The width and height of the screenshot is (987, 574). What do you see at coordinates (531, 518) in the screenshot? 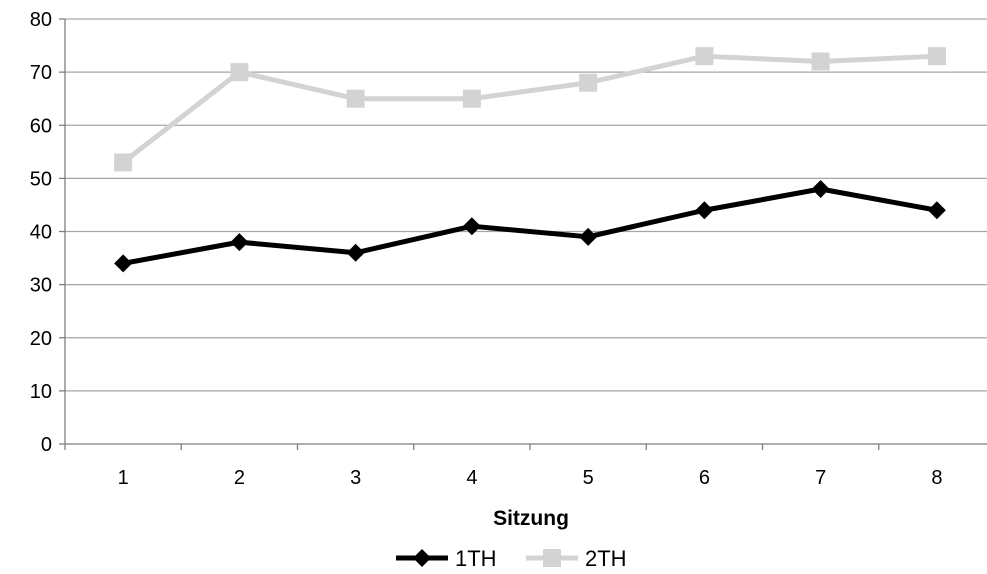
I see `x-axis-title: Sitzung` at bounding box center [531, 518].